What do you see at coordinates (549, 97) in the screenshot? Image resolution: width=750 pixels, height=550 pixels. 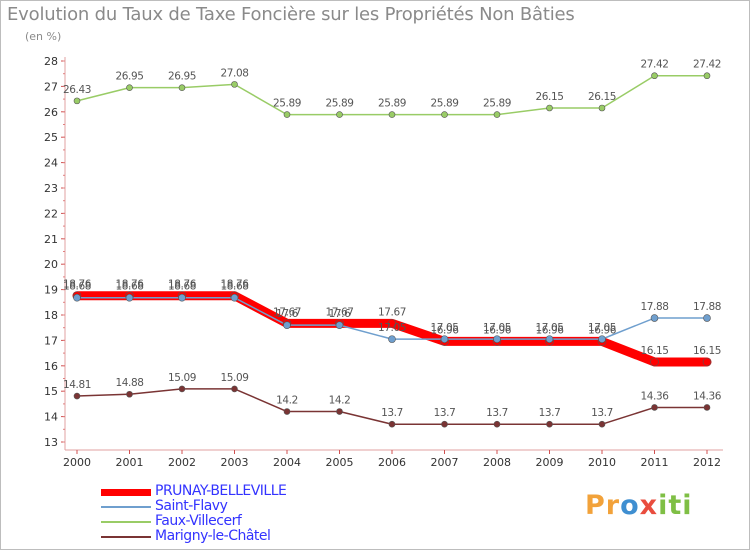 I see `data-label-faux-villecerf: 26.15` at bounding box center [549, 97].